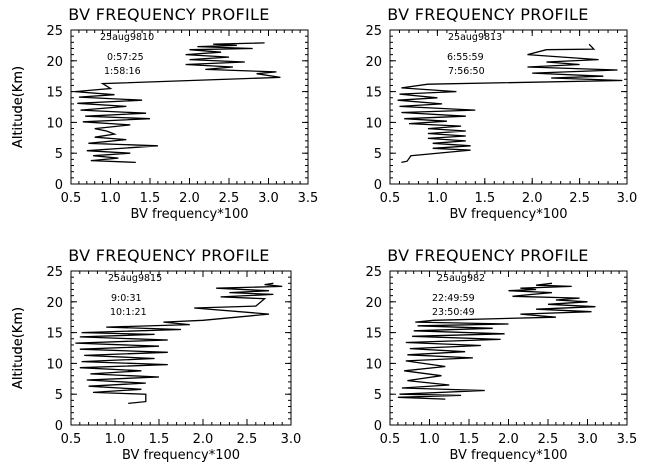 The height and width of the screenshot is (475, 649). Describe the element at coordinates (125, 57) in the screenshot. I see `annotation-time: 0:57:25` at that location.